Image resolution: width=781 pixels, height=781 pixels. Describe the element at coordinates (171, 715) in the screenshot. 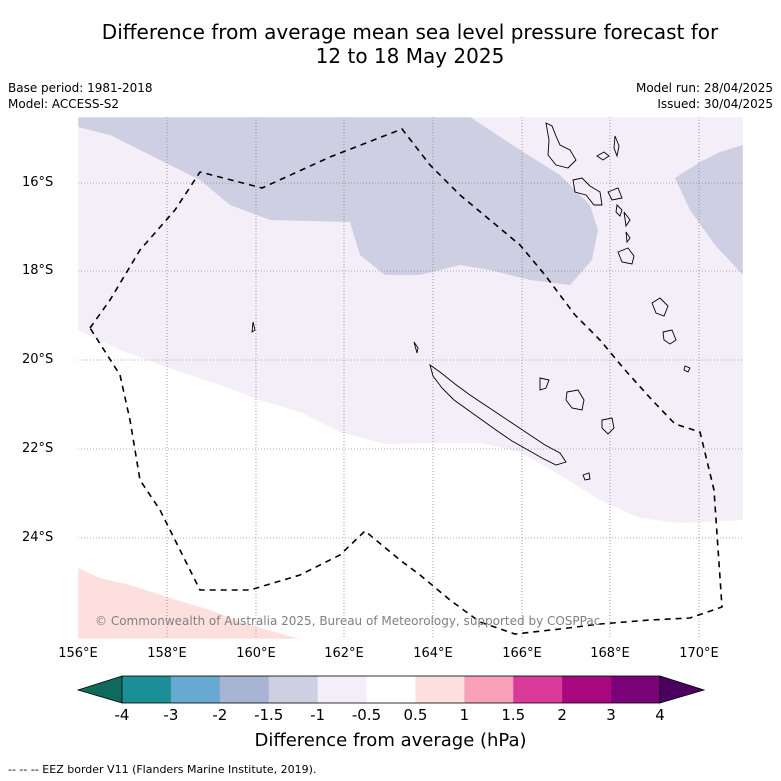

I see `colorbar-tick-label: -3` at that location.